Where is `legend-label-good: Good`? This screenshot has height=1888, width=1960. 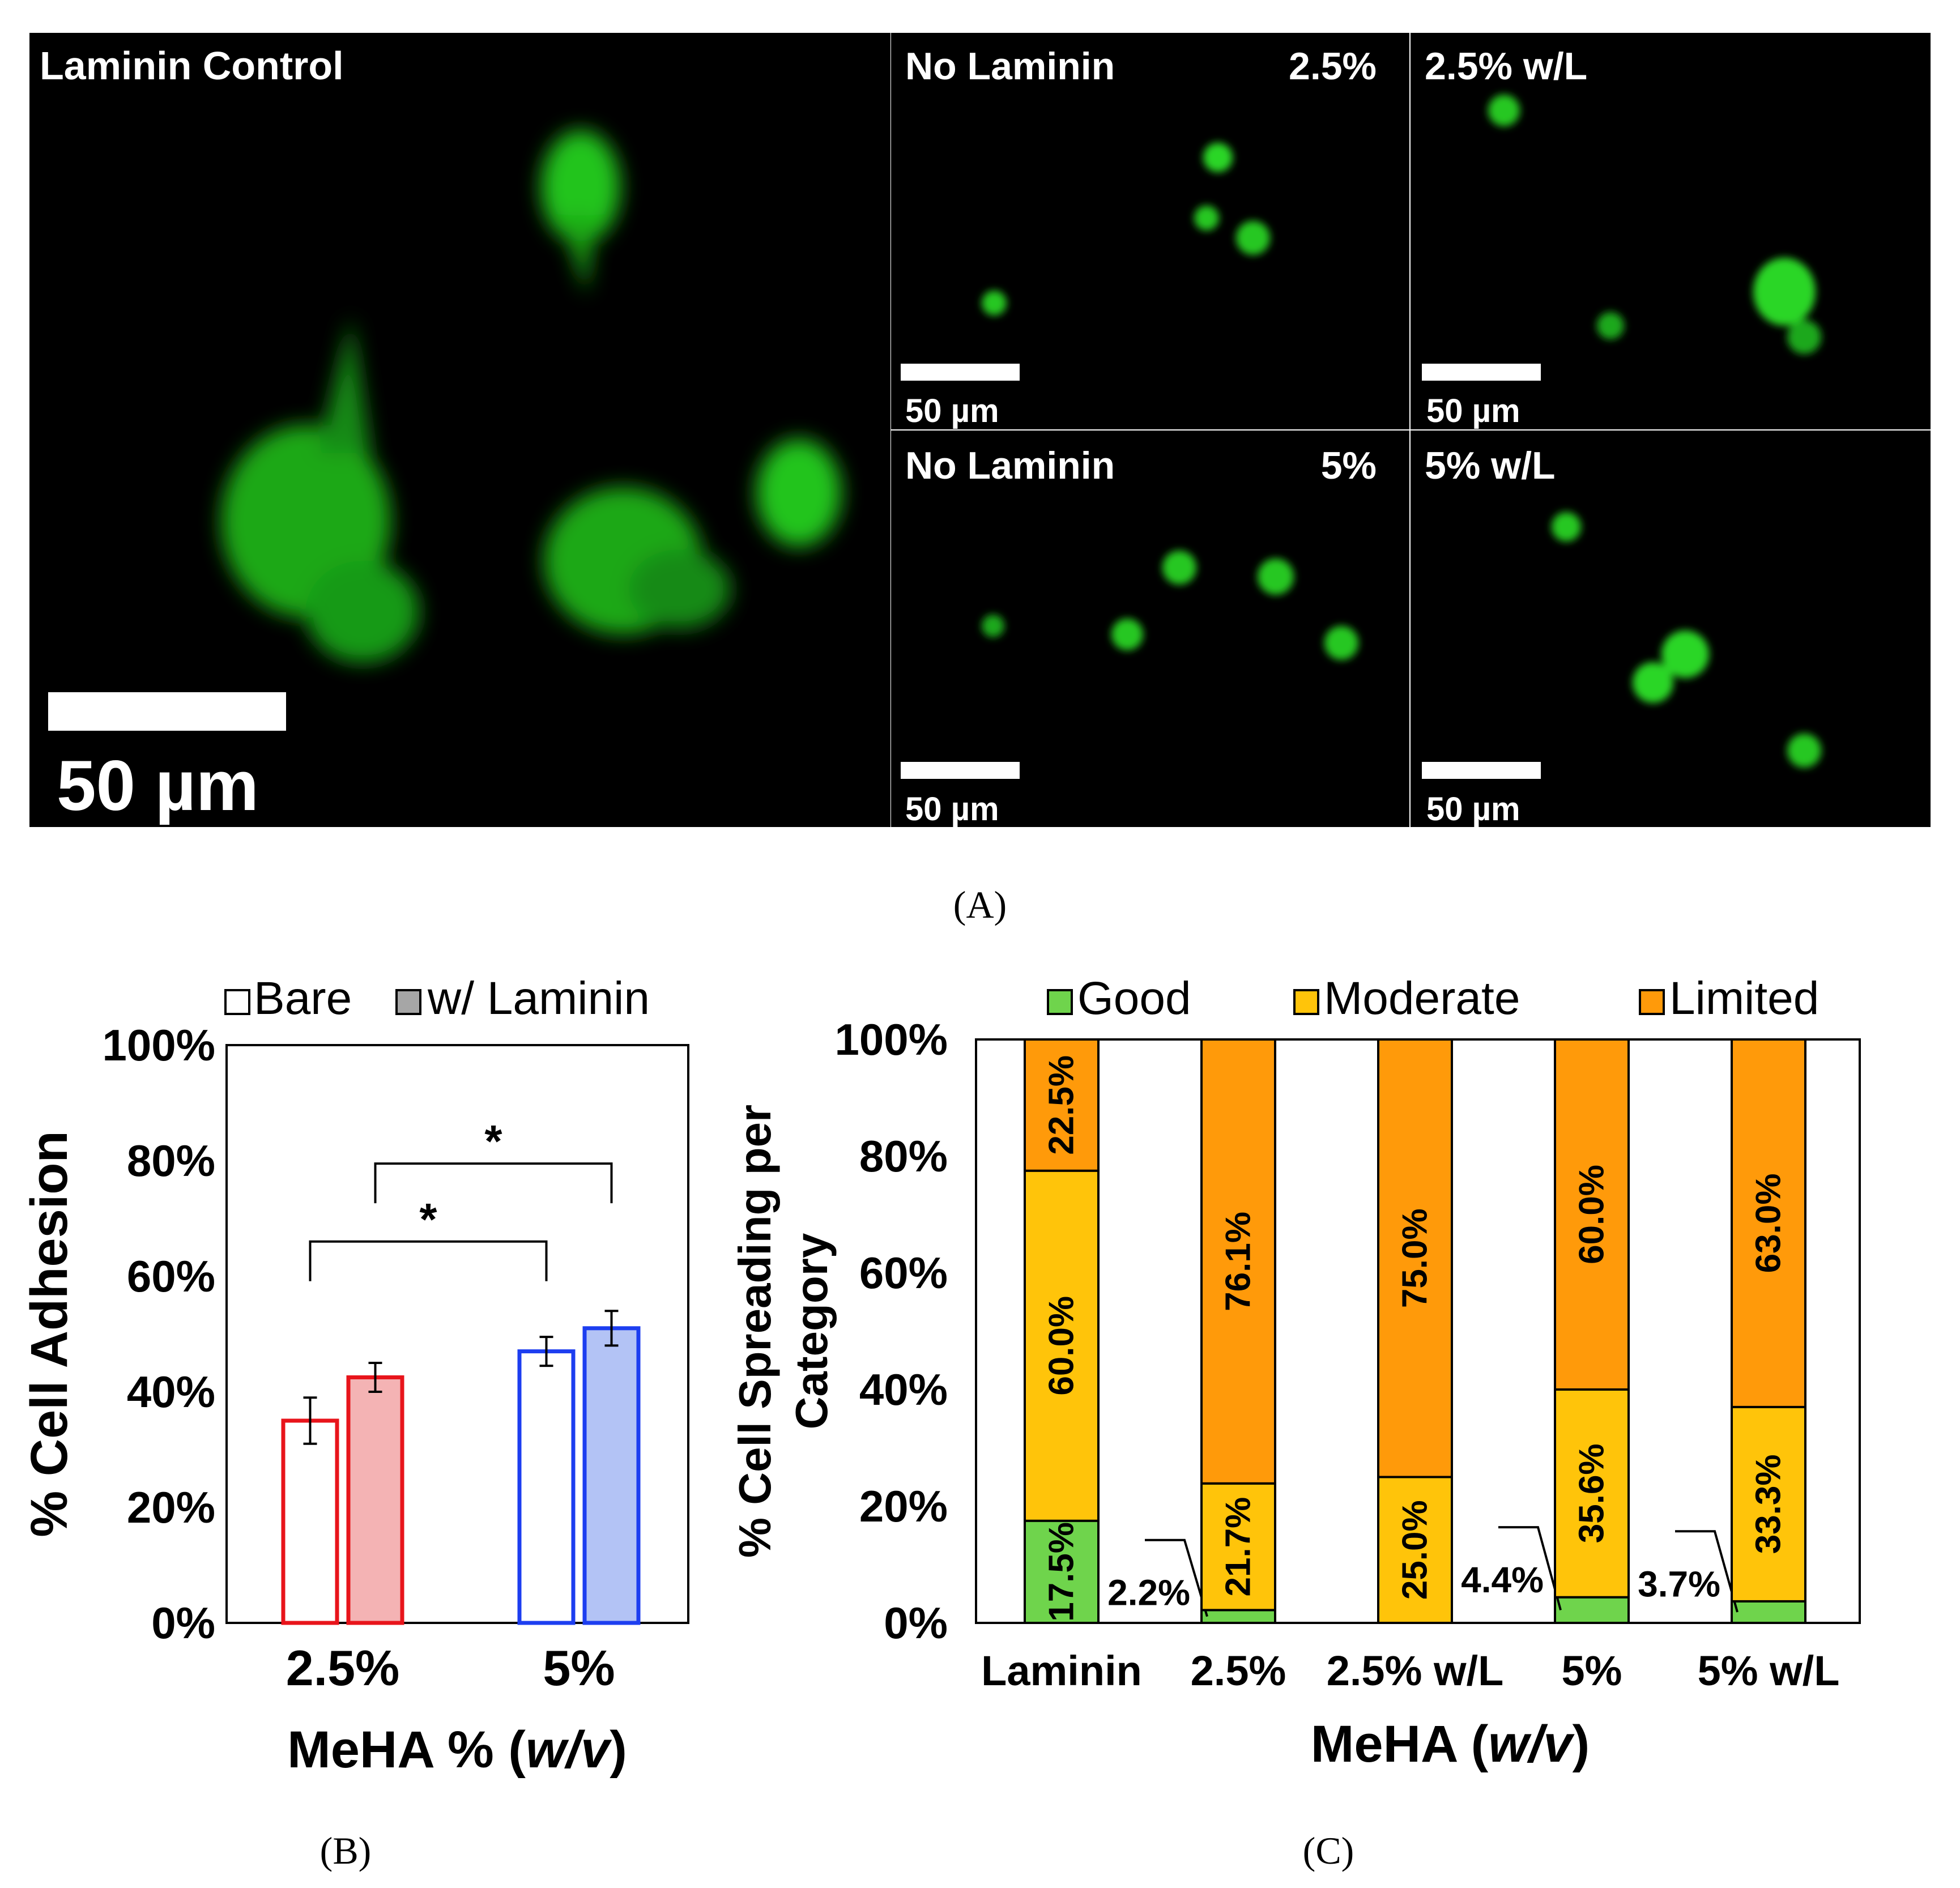 legend-label-good: Good is located at coordinates (1134, 999).